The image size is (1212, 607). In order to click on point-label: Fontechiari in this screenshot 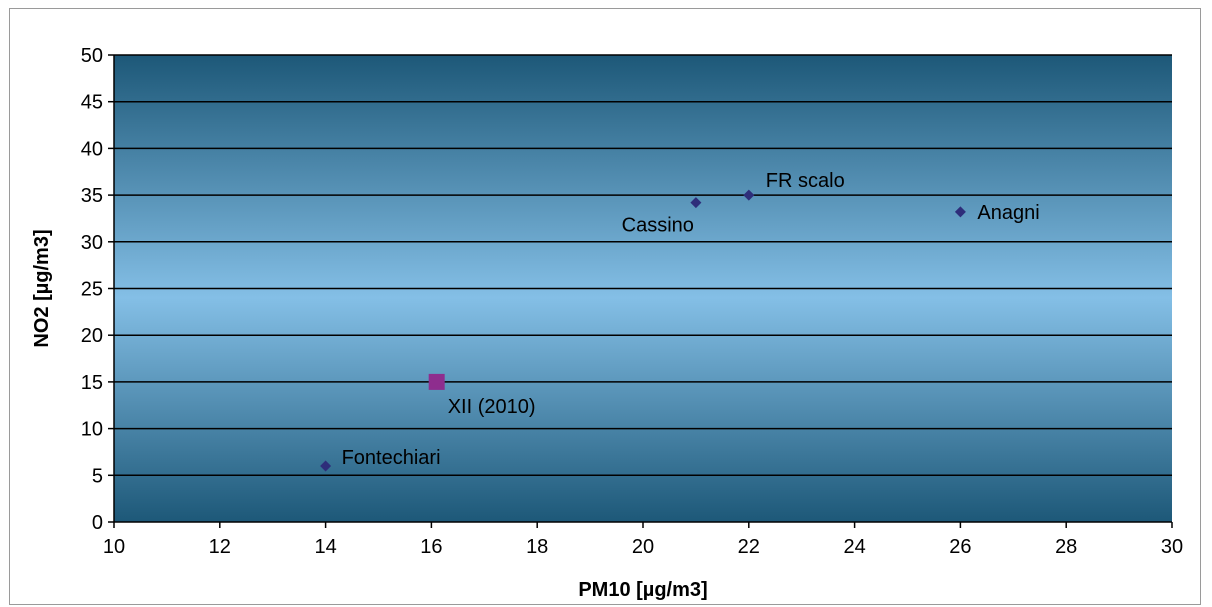, I will do `click(391, 458)`.